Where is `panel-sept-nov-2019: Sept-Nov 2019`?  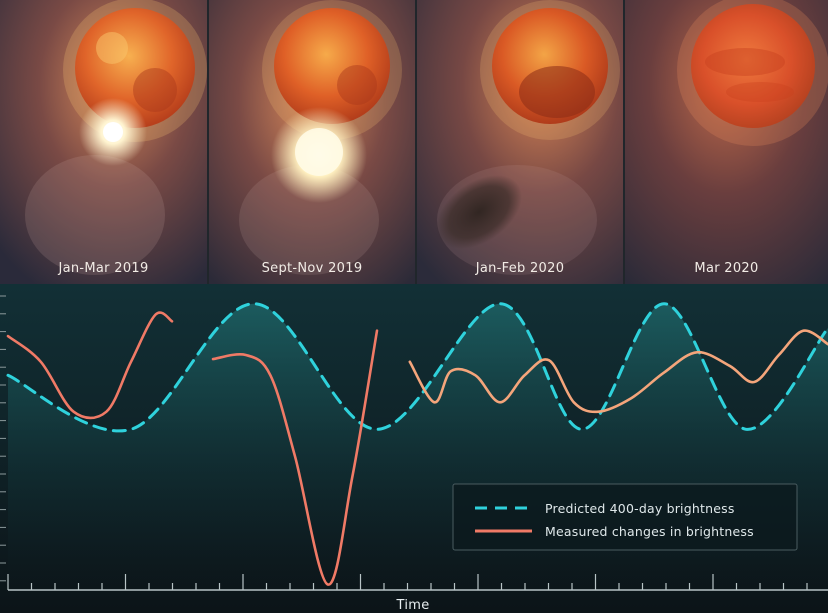
panel-sept-nov-2019: Sept-Nov 2019 is located at coordinates (312, 142).